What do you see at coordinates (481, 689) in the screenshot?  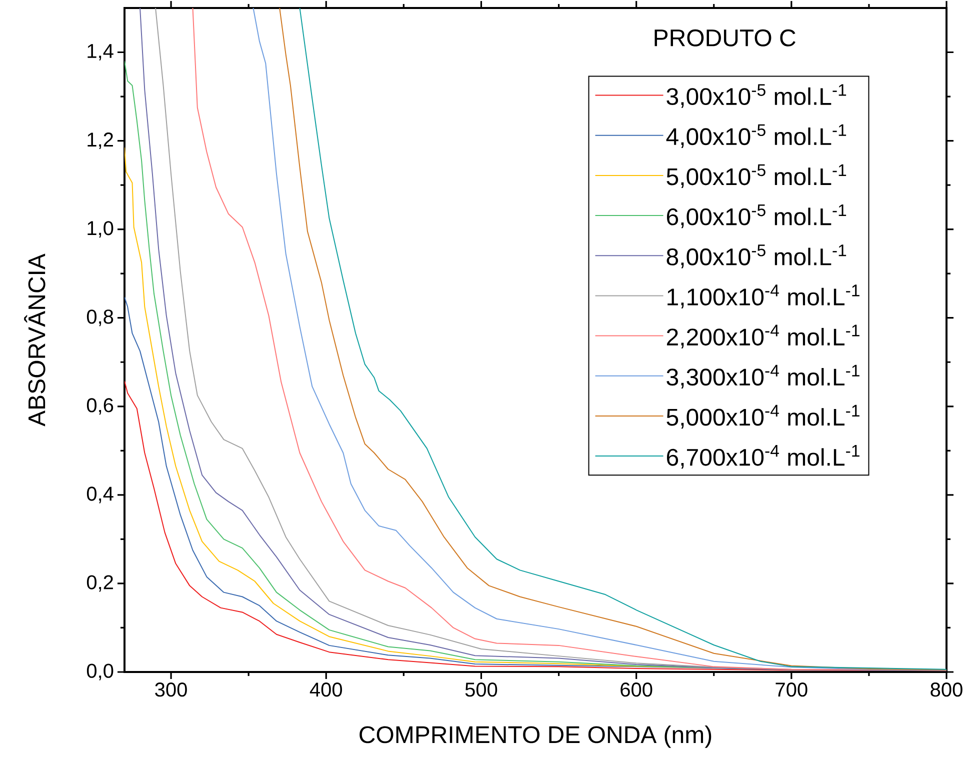 I see `x-tick-label: 500` at bounding box center [481, 689].